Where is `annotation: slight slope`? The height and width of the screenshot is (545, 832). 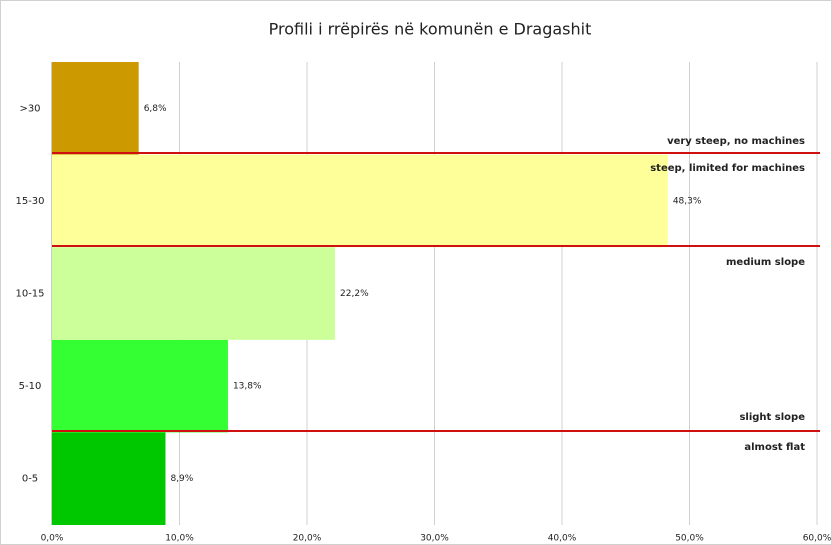
annotation: slight slope is located at coordinates (772, 417).